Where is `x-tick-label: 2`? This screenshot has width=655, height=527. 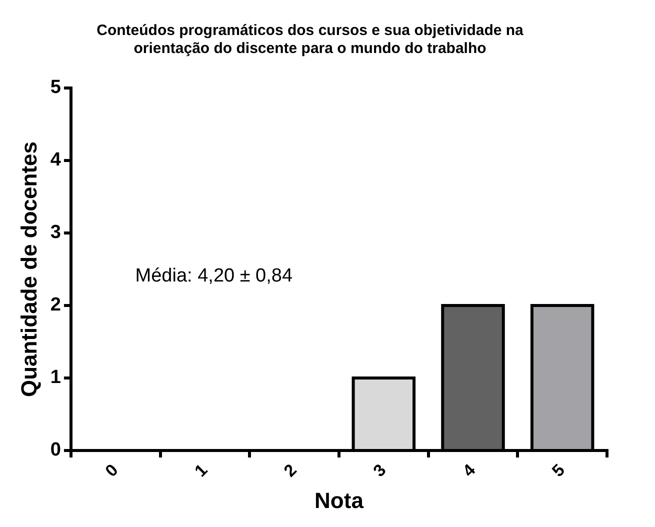 x-tick-label: 2 is located at coordinates (290, 470).